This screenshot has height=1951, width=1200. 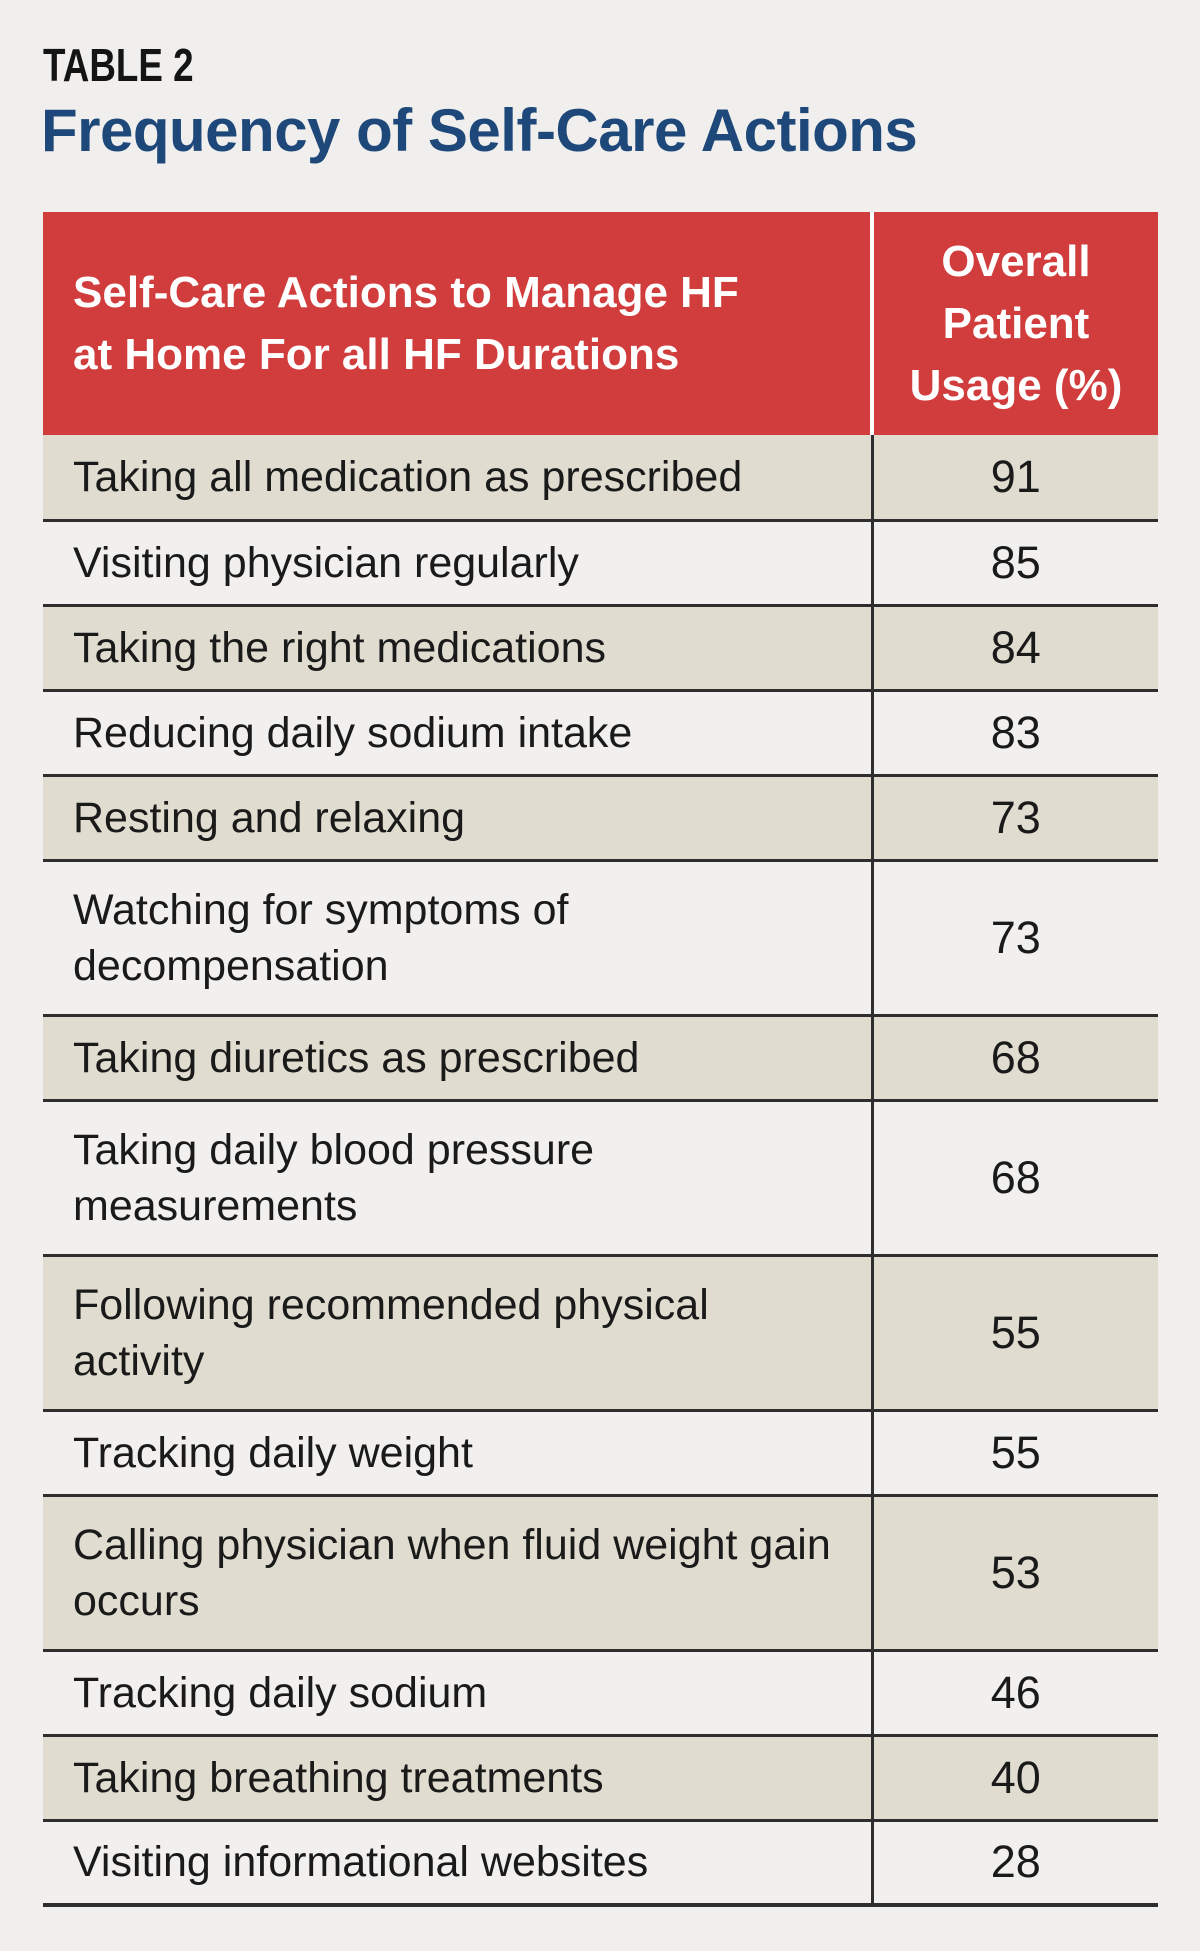 I want to click on header-usage-line3: Usage (%), so click(x=1016, y=385).